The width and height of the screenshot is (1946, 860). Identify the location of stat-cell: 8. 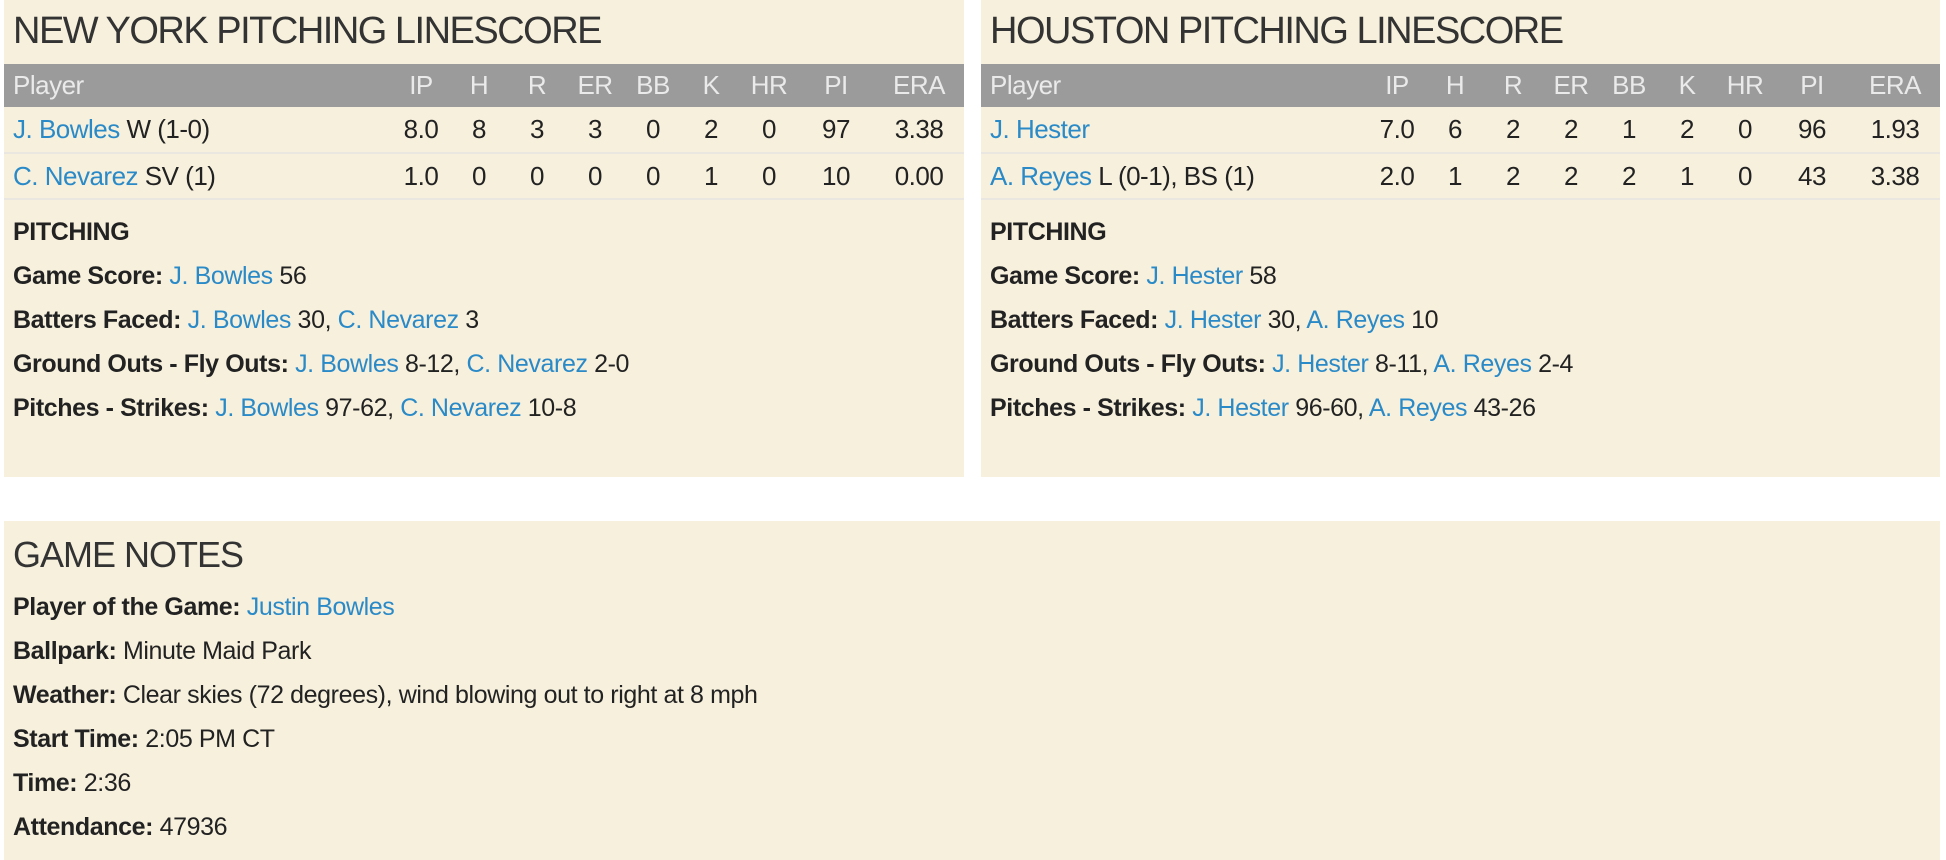
(479, 129).